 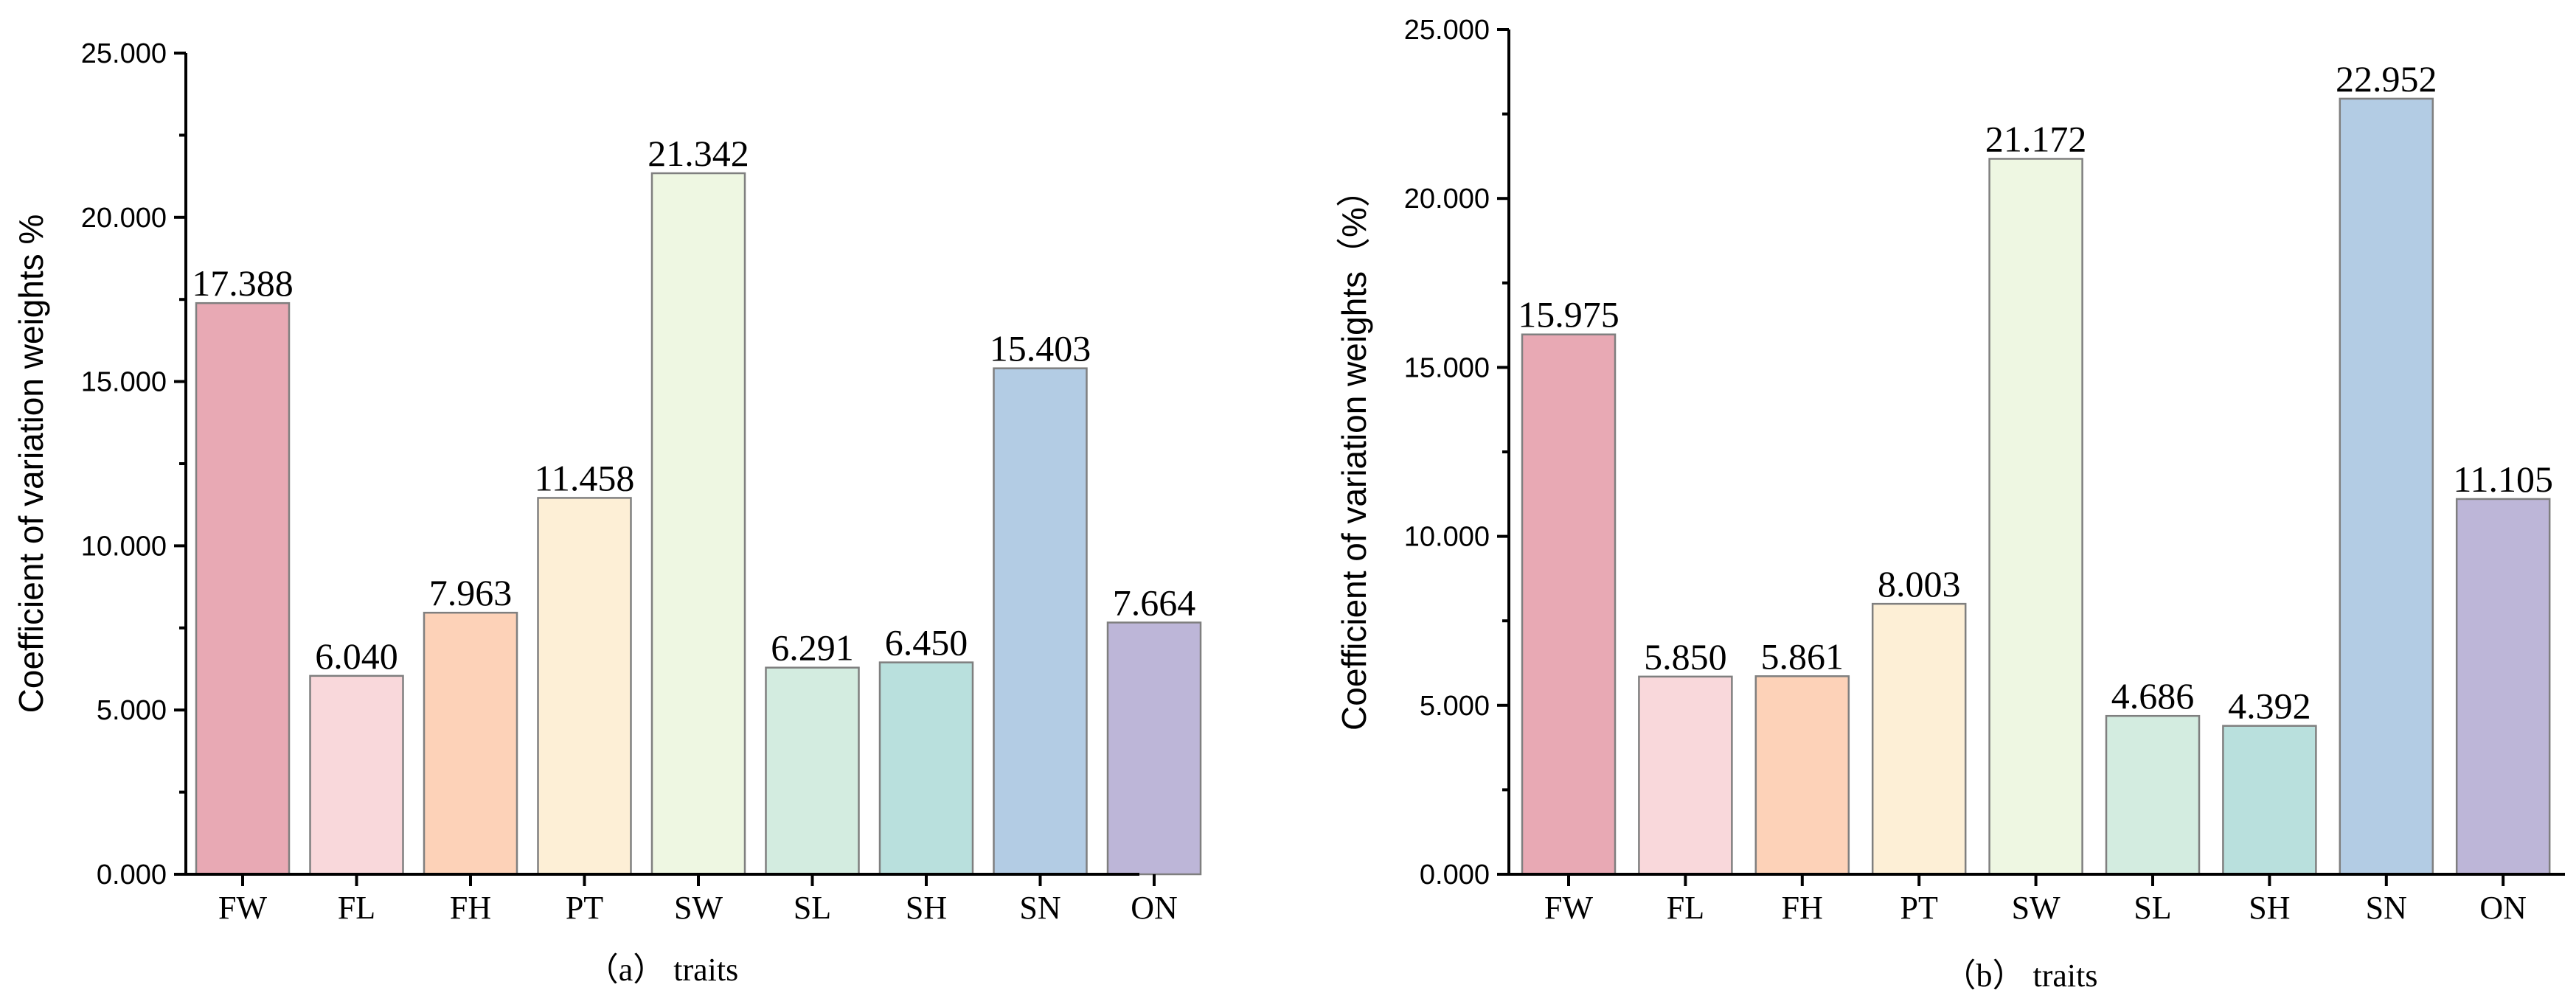 What do you see at coordinates (926, 642) in the screenshot?
I see `data-label-sh: 6.450` at bounding box center [926, 642].